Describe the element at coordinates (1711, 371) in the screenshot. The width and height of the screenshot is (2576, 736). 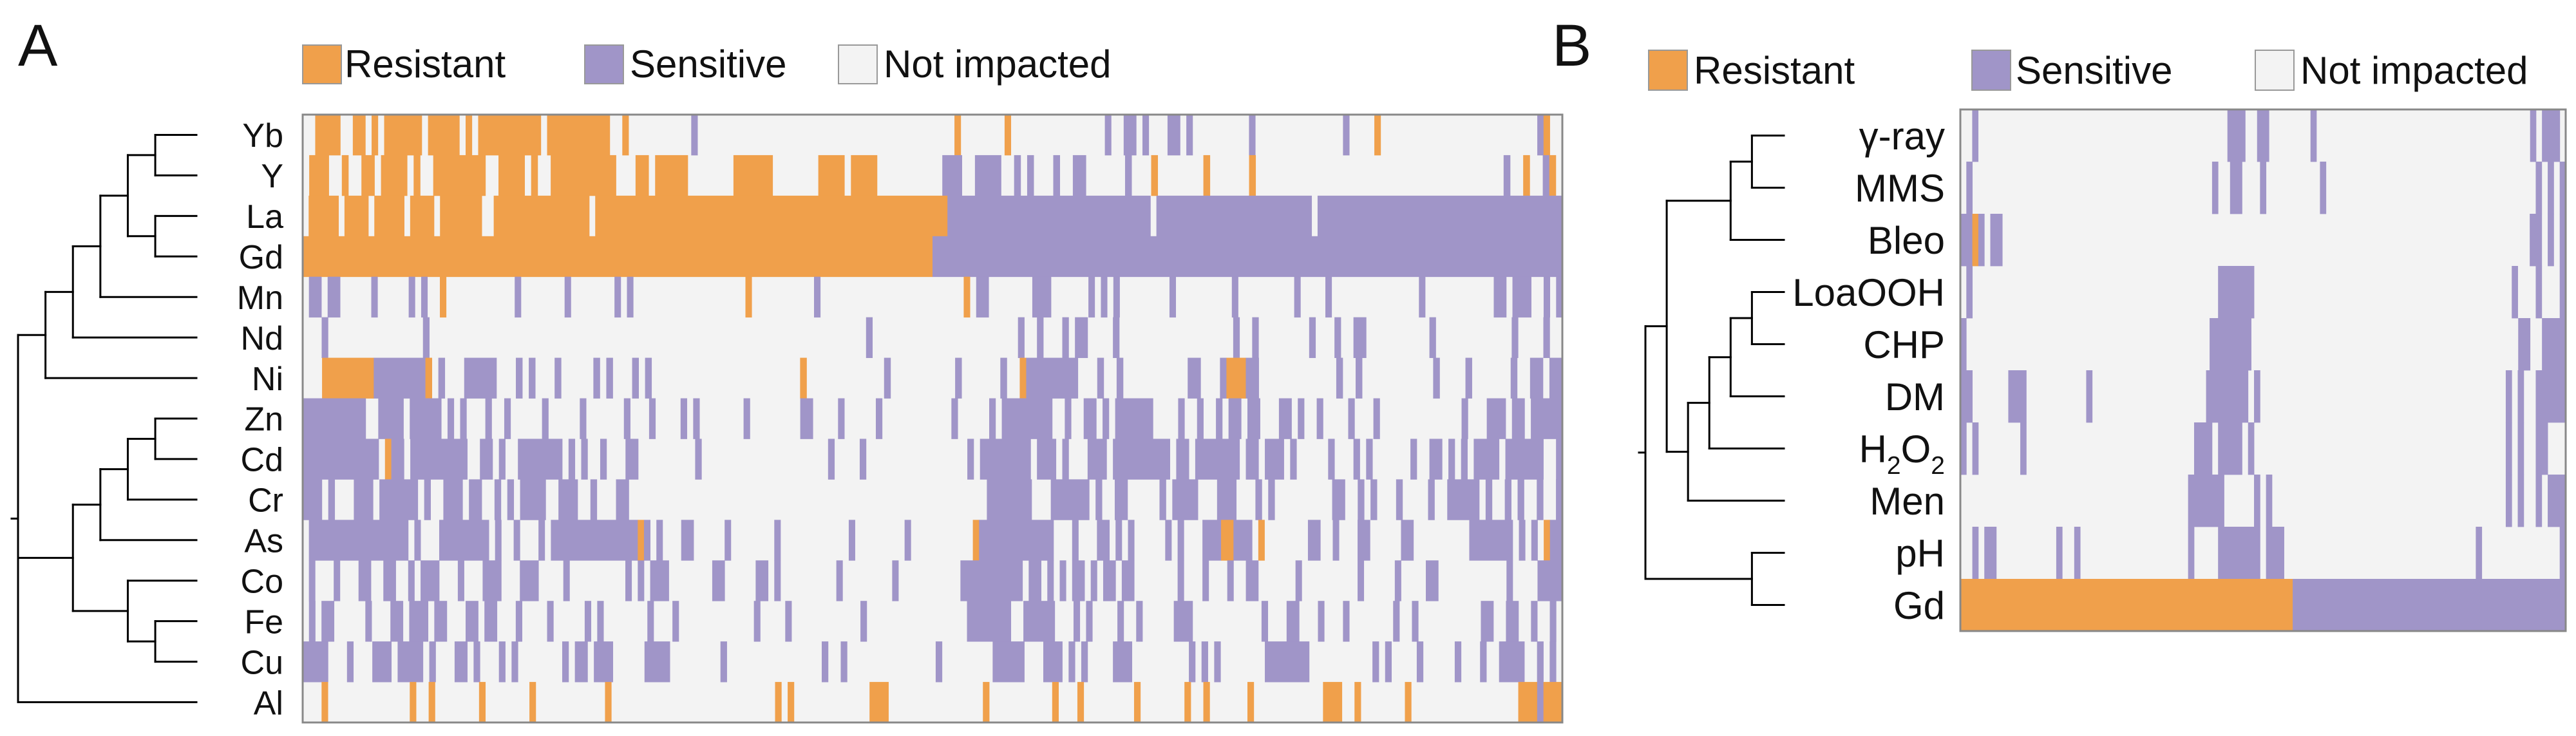
I see `dendrogram-b` at that location.